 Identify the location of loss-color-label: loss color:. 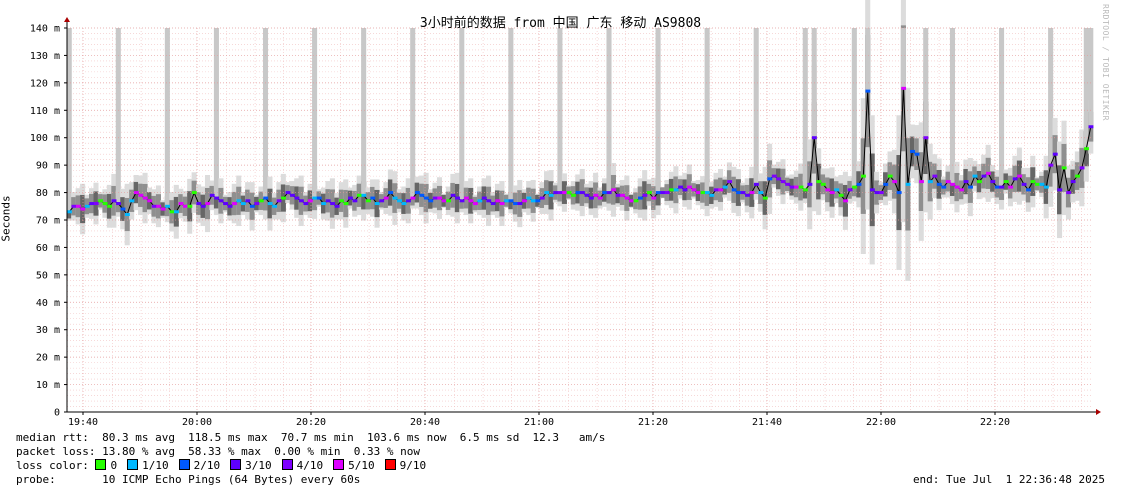
(52, 465).